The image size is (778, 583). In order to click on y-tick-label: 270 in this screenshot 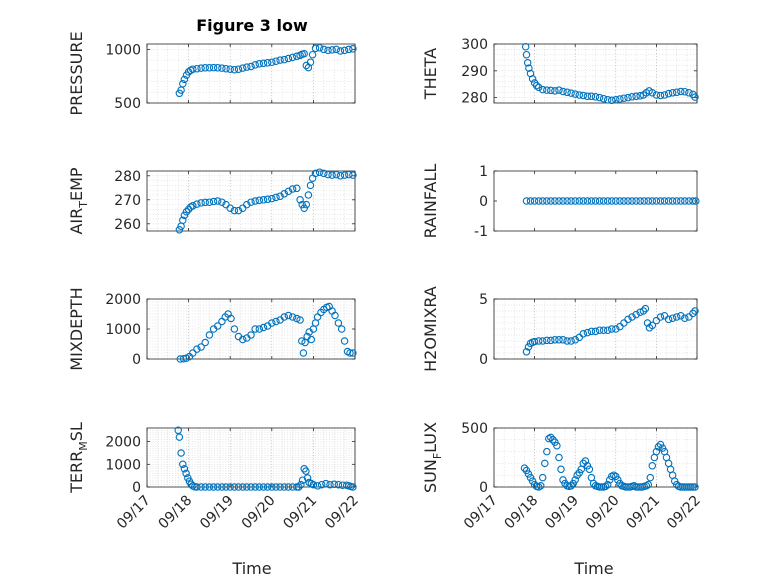, I will do `click(127, 201)`.